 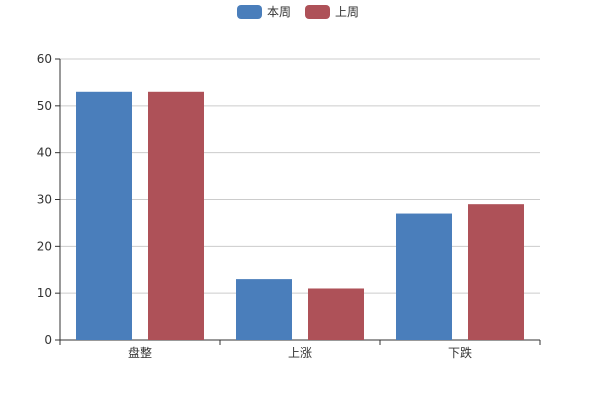 What do you see at coordinates (140, 352) in the screenshot?
I see `x-tick-label: 盘整` at bounding box center [140, 352].